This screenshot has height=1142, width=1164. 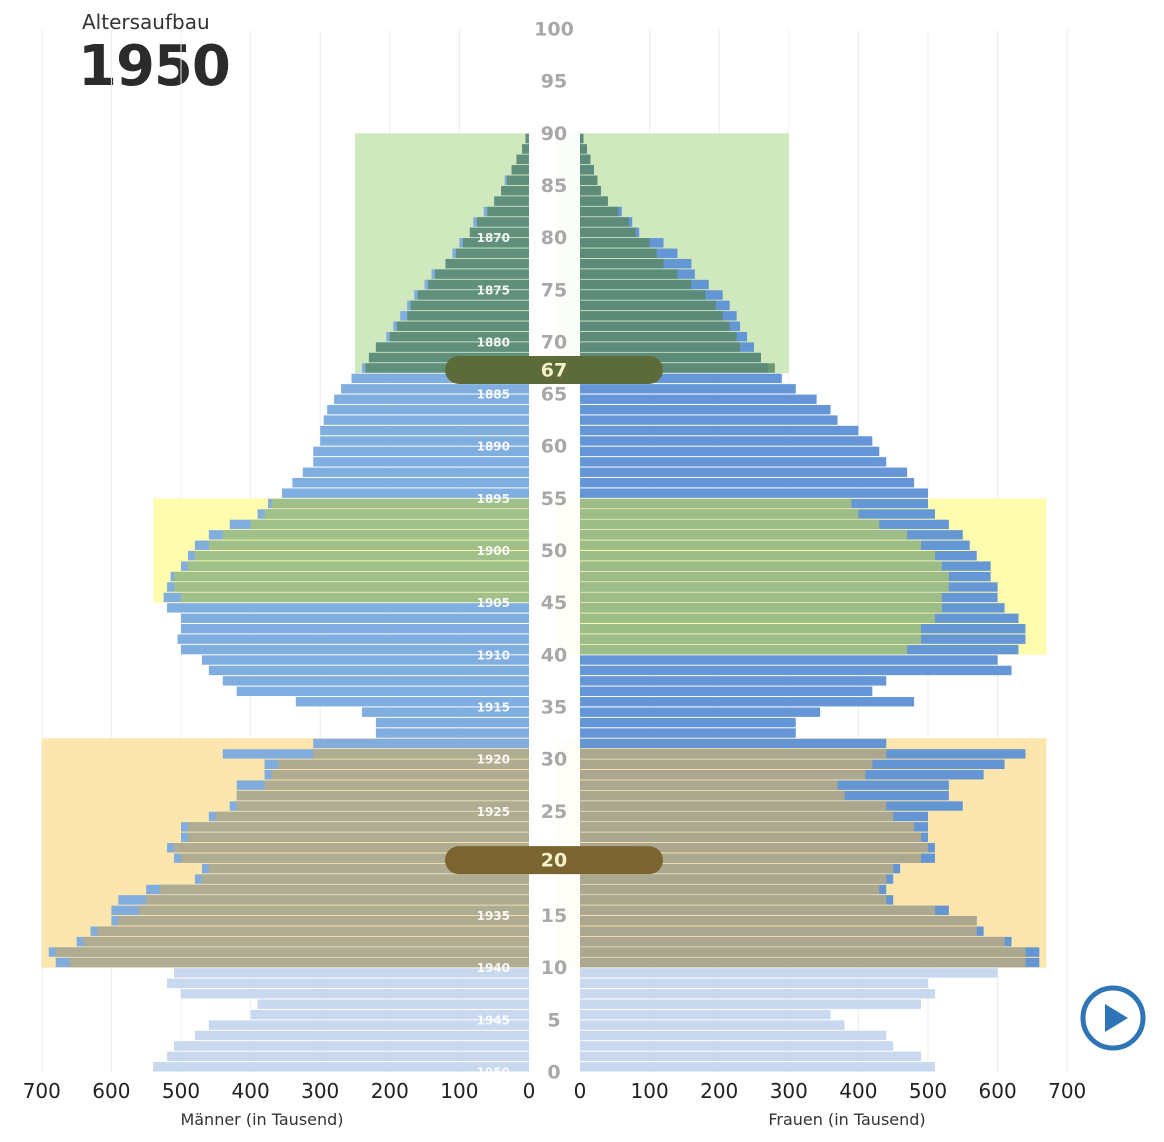 I want to click on x-tick-label-male: 300, so click(x=320, y=1091).